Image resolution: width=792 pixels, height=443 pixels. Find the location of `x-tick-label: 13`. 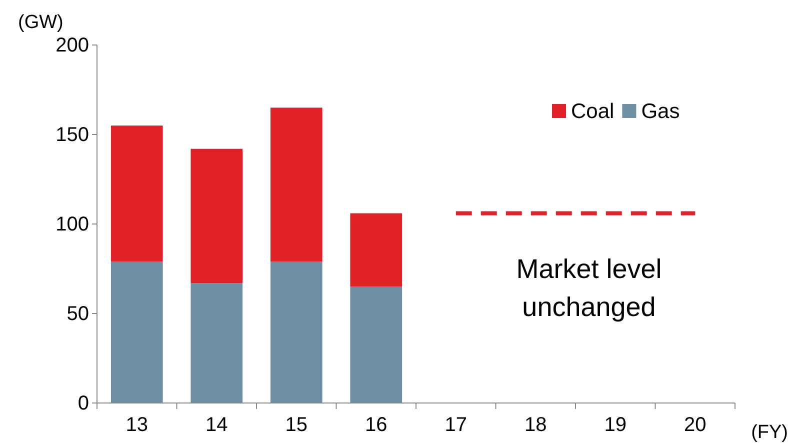

x-tick-label: 13 is located at coordinates (137, 425).